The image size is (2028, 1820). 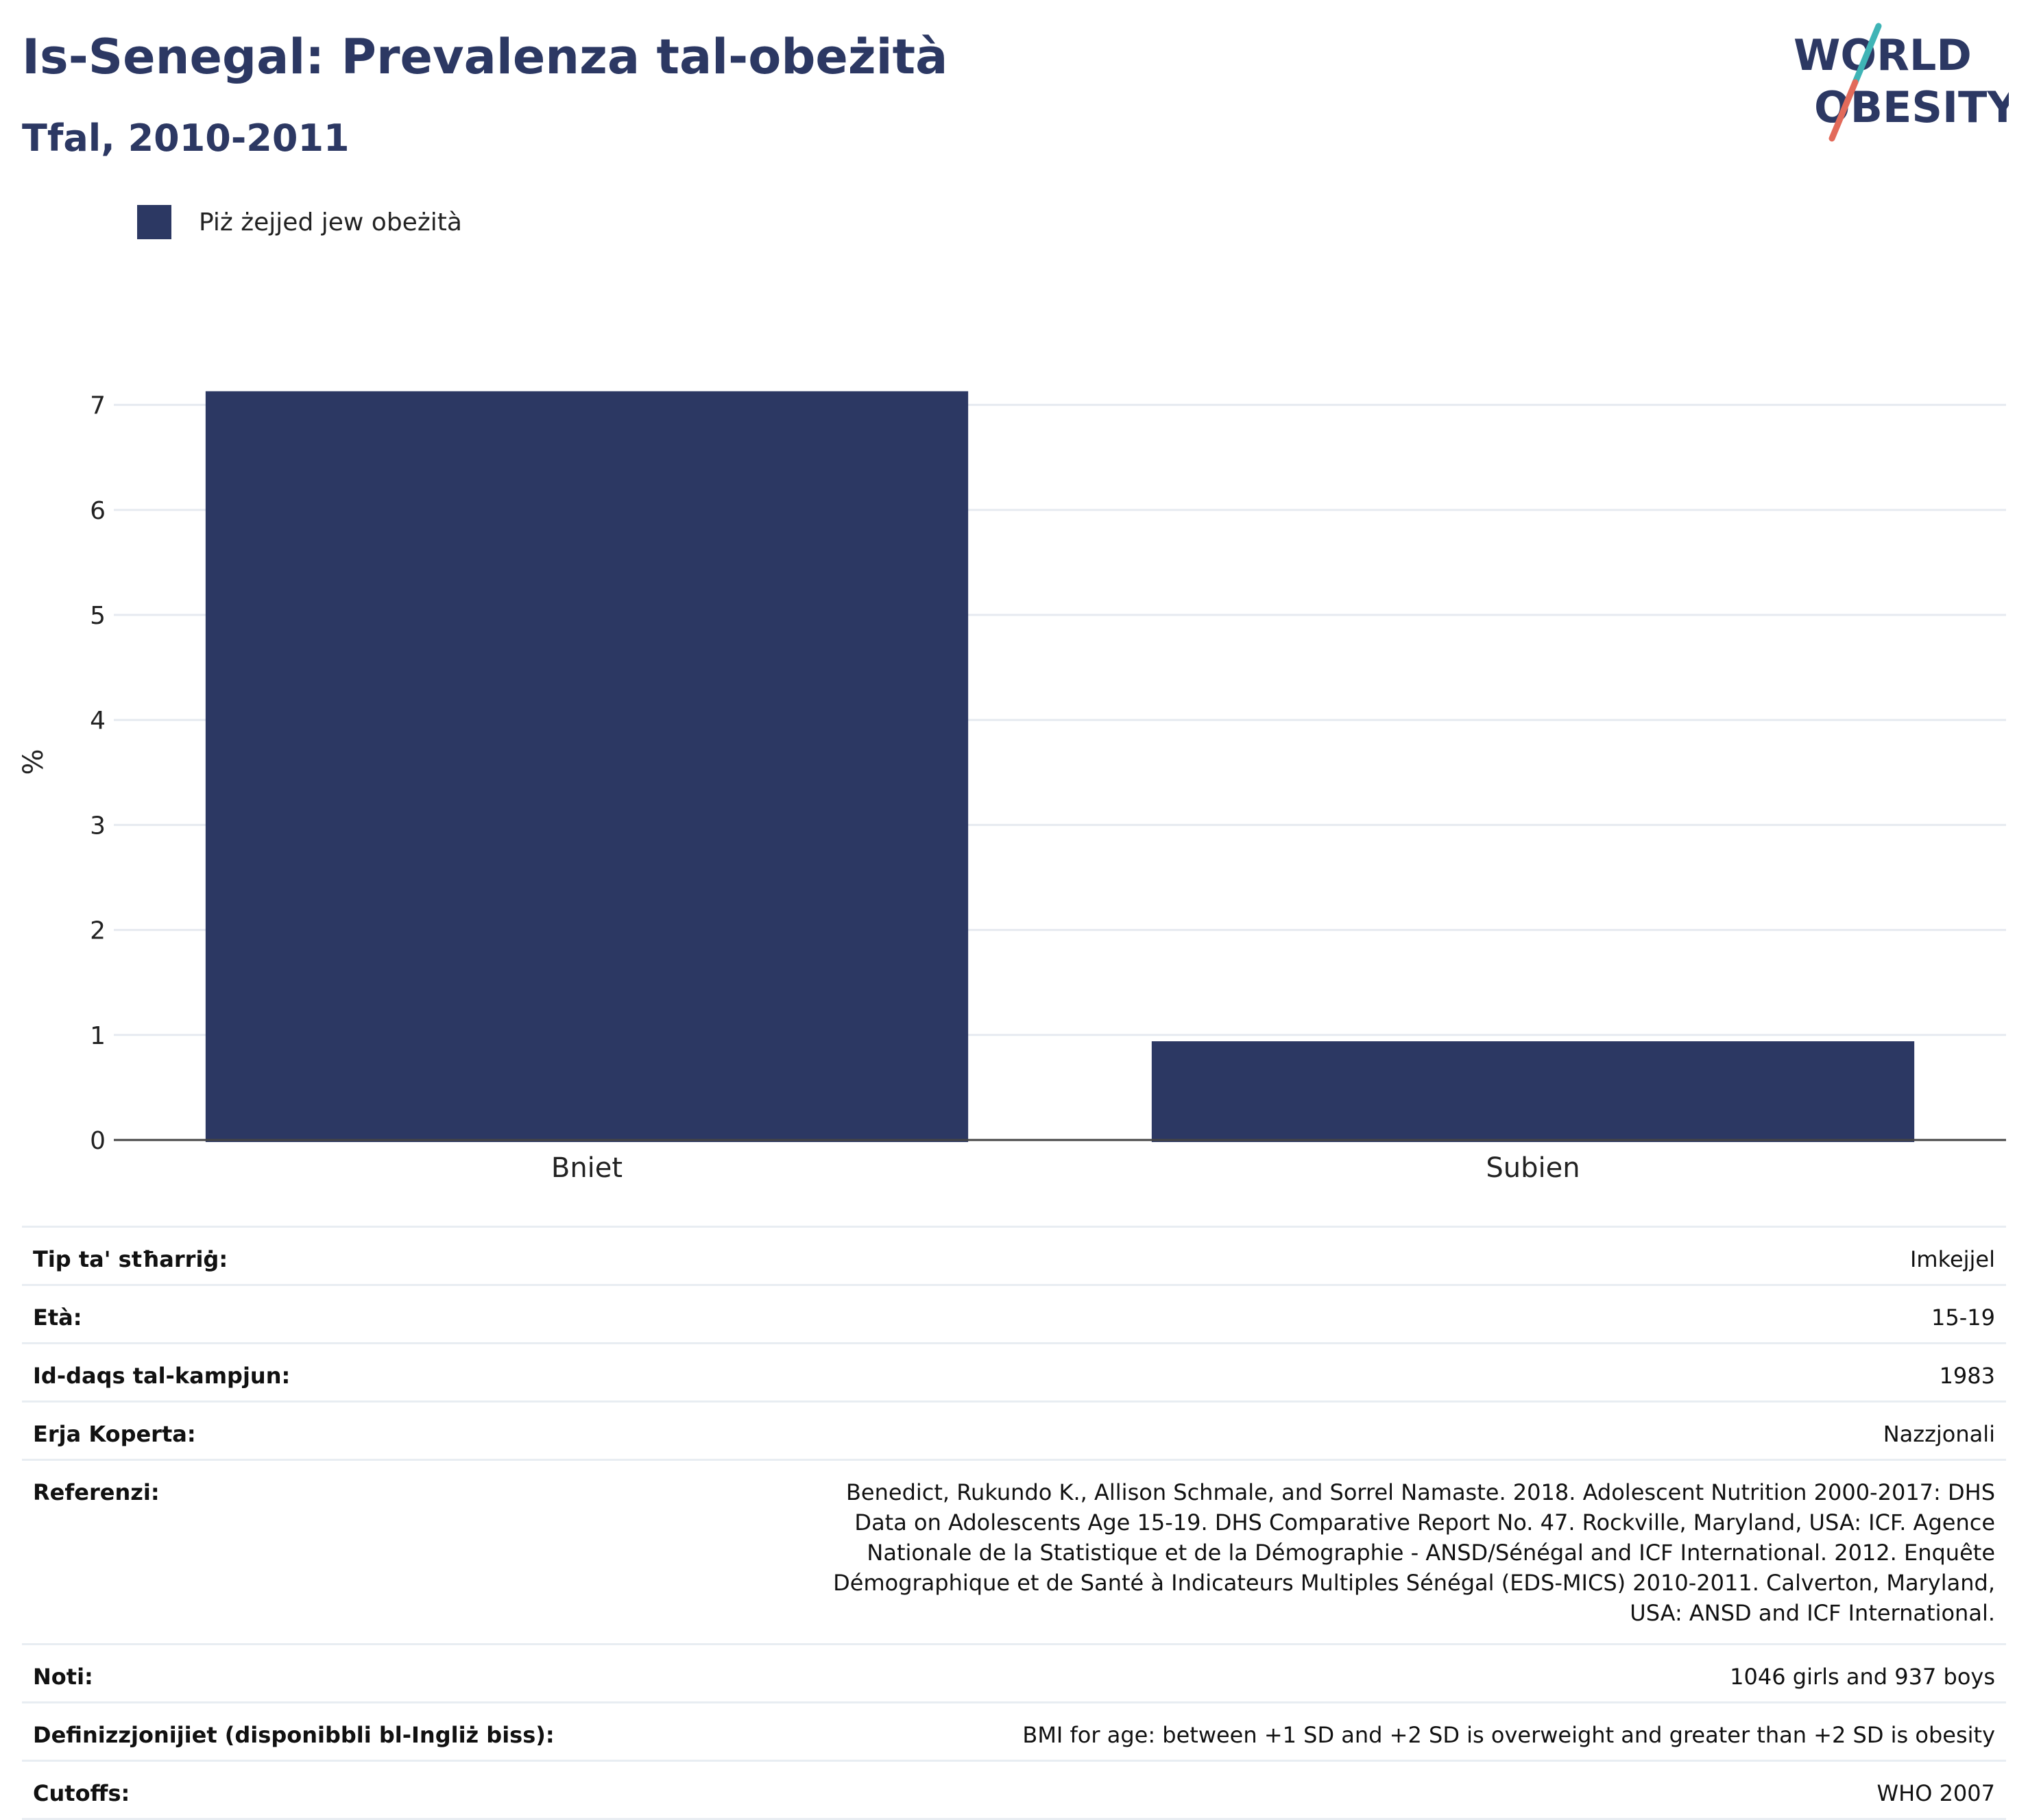 I want to click on legend-swatch, so click(x=154, y=222).